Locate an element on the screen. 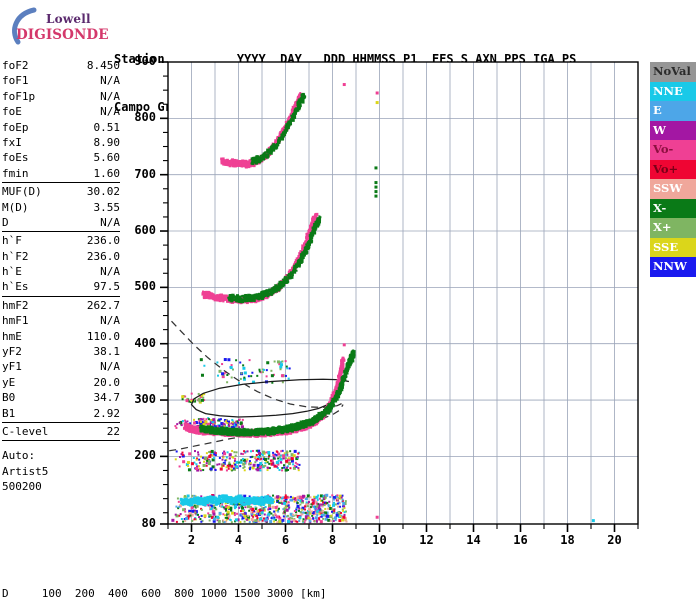  param-key: foF1p is located at coordinates (19, 96).